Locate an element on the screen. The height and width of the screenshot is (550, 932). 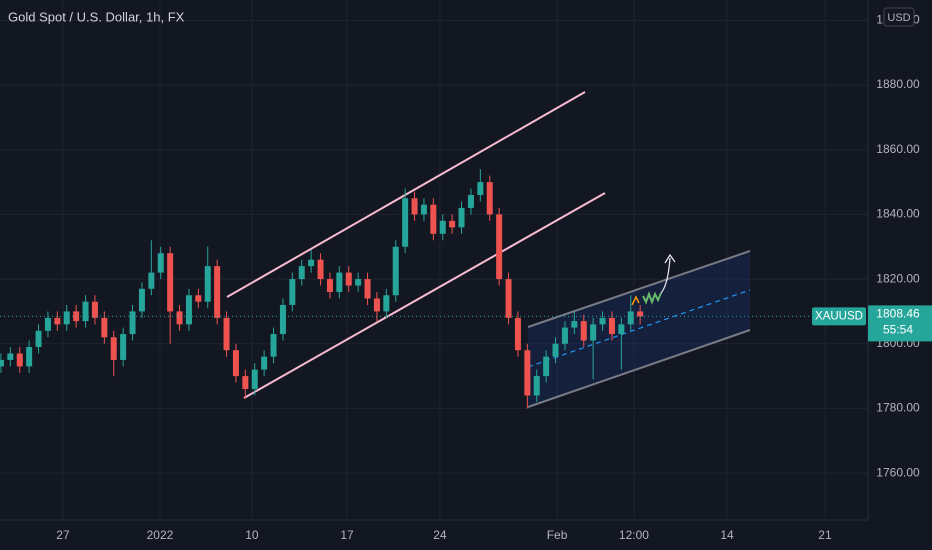
projection is located at coordinates (635, 300).